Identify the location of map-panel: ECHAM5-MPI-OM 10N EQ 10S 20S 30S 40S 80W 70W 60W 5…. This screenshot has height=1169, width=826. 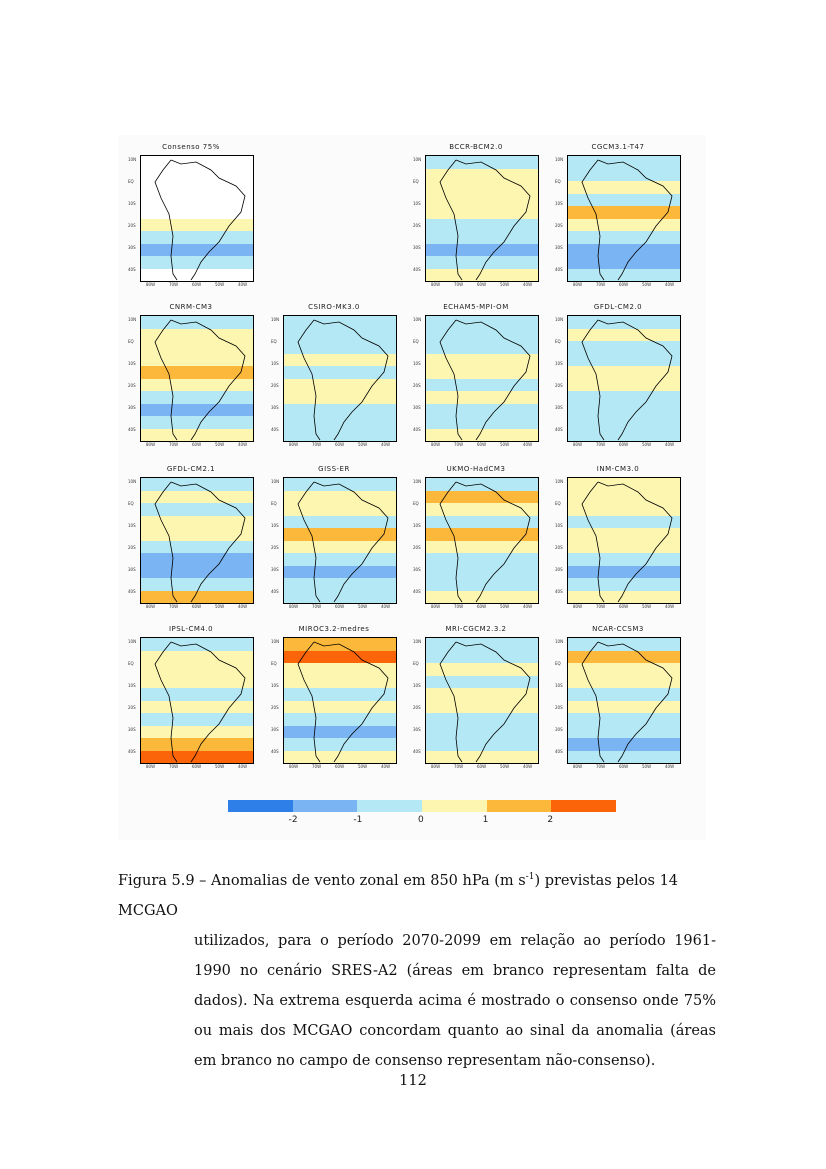
(476, 378).